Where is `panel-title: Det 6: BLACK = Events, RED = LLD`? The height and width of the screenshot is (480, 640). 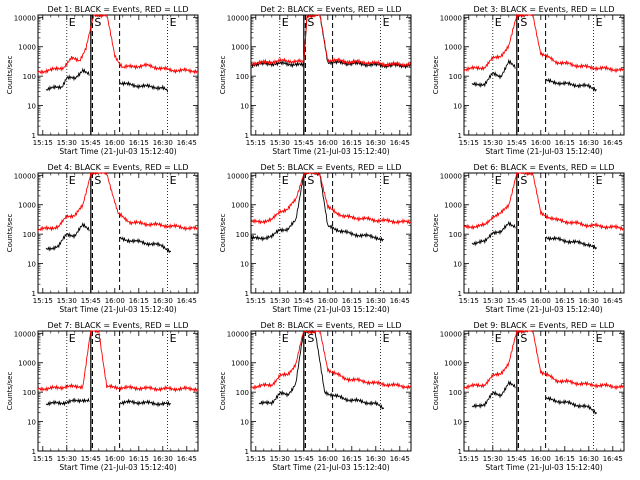
panel-title: Det 6: BLACK = Events, RED = LLD is located at coordinates (544, 167).